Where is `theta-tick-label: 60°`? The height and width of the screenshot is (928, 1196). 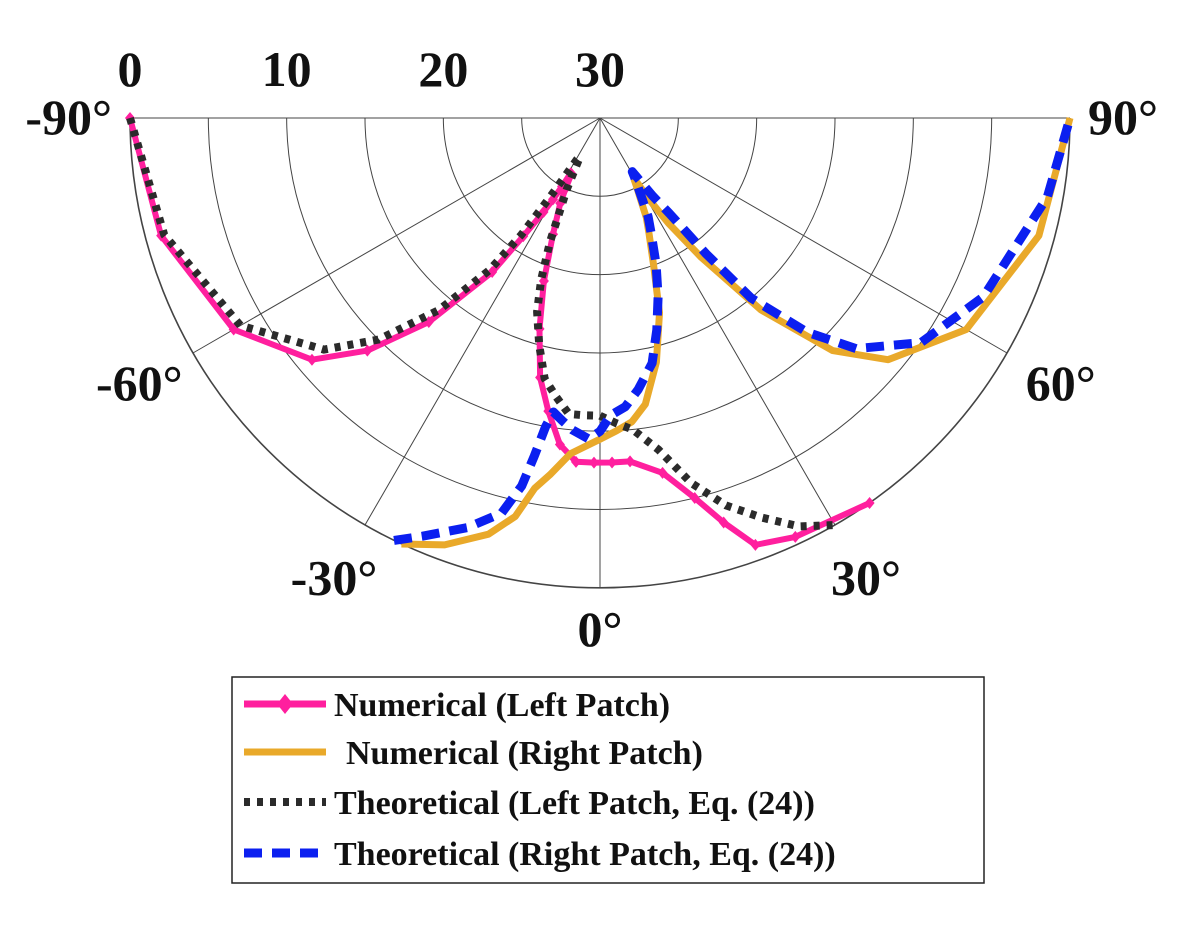
theta-tick-label: 60° is located at coordinates (1061, 383).